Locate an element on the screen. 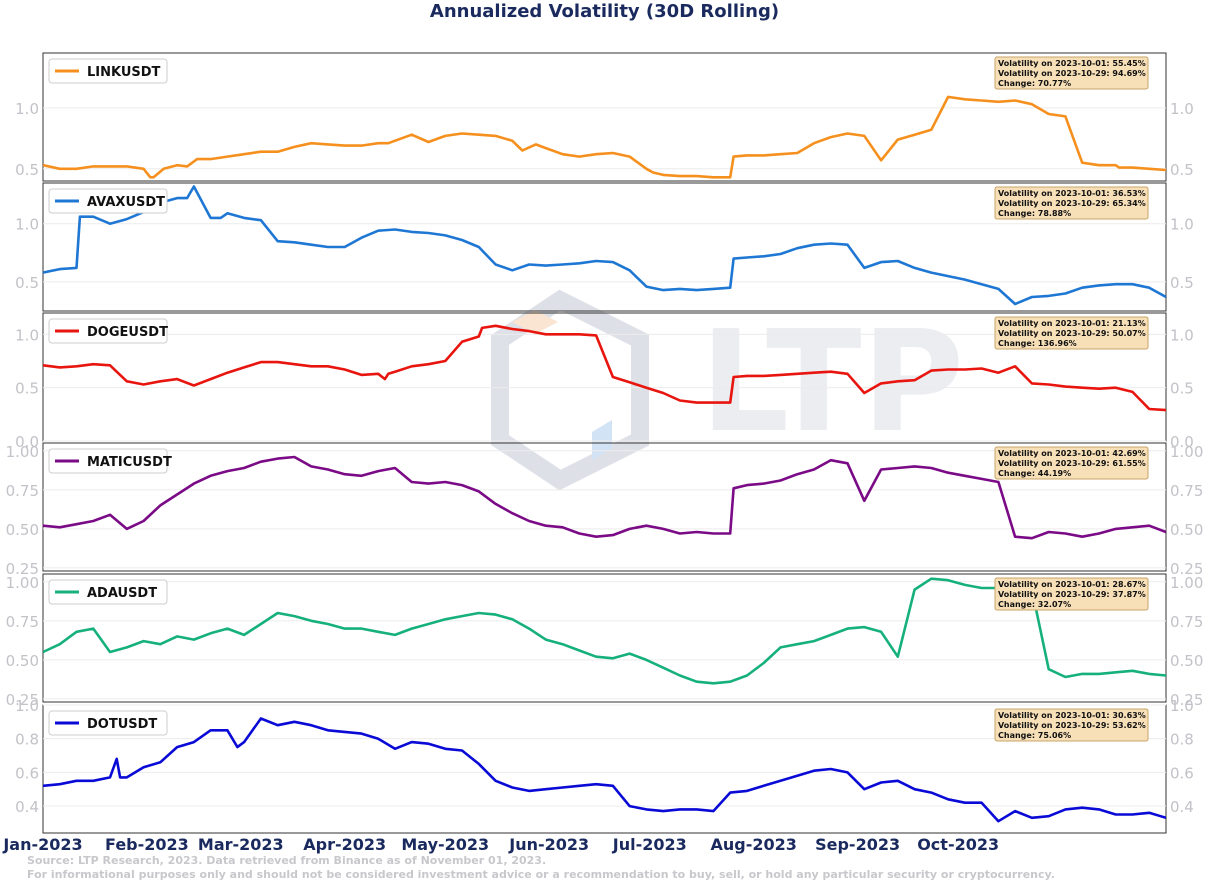 The width and height of the screenshot is (1209, 884). x-tick-label: Jun-2023 is located at coordinates (548, 844).